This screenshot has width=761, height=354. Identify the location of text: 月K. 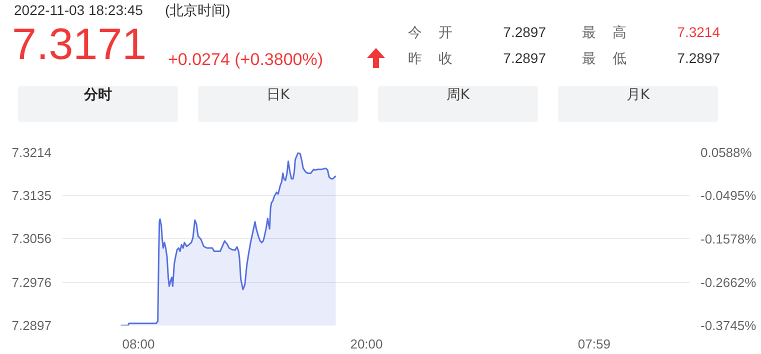
(638, 104).